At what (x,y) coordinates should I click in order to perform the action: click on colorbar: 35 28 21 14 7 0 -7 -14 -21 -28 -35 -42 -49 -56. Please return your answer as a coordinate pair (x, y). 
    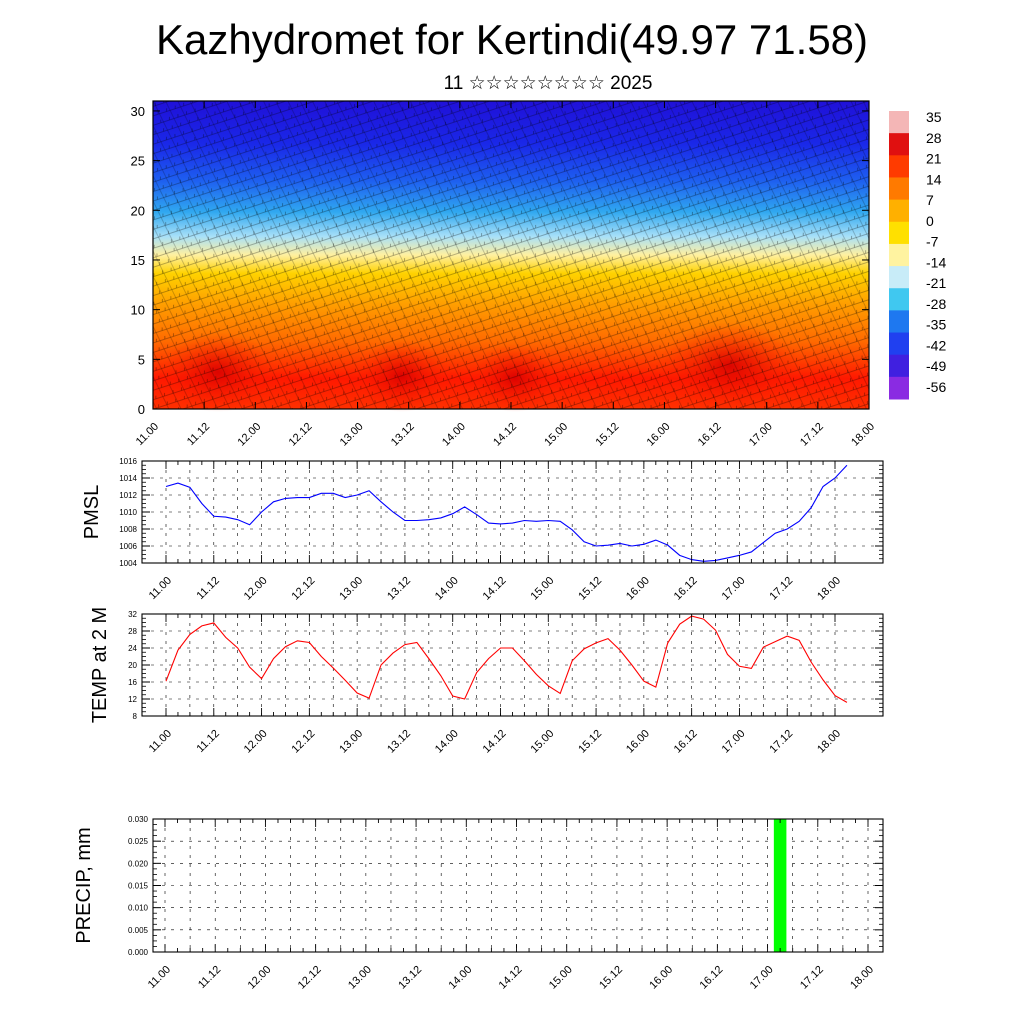
    Looking at the image, I should click on (917, 254).